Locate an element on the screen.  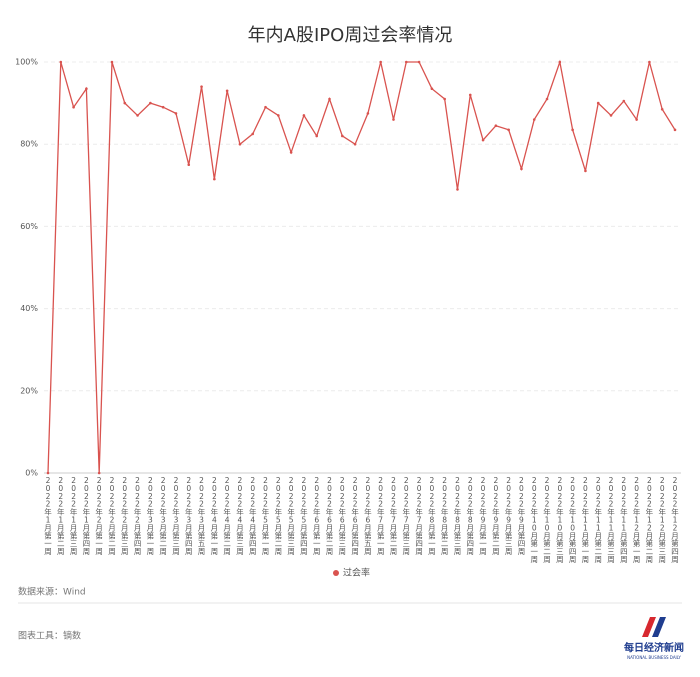
x-tick-label: 2 0 2 2 年 6 月第三周 is located at coordinates (343, 516).